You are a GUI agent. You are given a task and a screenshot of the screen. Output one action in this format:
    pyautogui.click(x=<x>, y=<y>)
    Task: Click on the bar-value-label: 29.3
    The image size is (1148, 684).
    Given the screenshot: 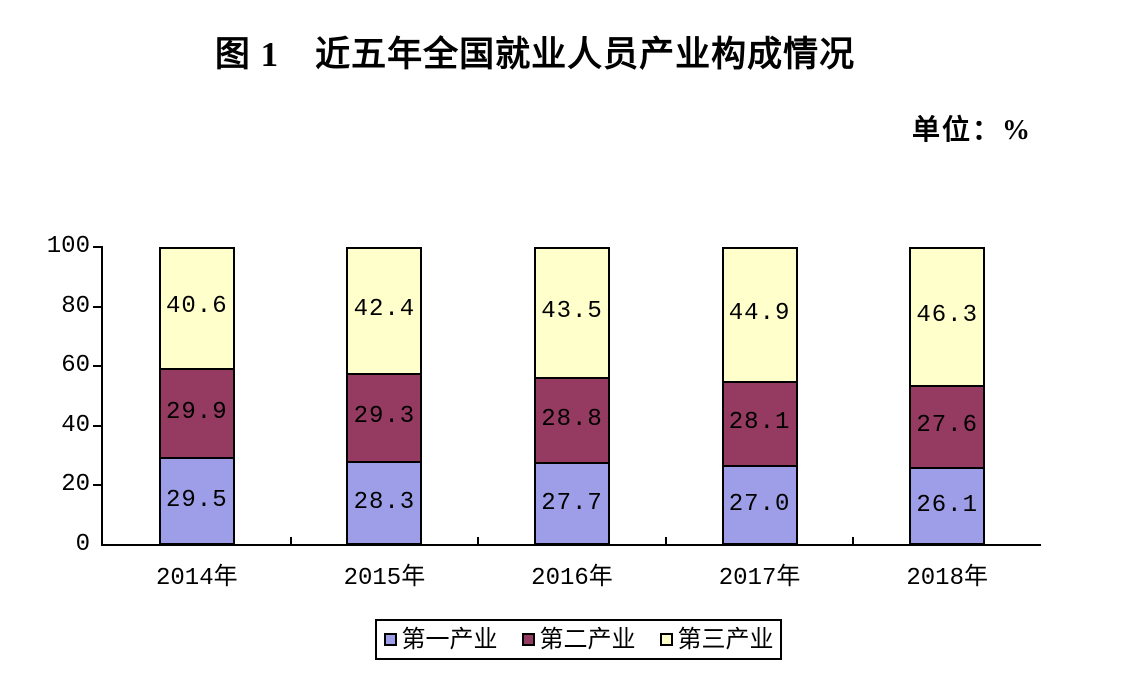 What is the action you would take?
    pyautogui.click(x=384, y=416)
    